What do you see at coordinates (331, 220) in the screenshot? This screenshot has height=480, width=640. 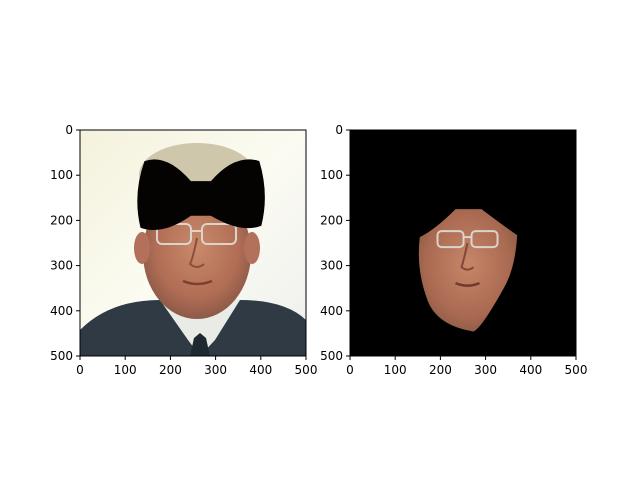 I see `right-y-tick-label: 200` at bounding box center [331, 220].